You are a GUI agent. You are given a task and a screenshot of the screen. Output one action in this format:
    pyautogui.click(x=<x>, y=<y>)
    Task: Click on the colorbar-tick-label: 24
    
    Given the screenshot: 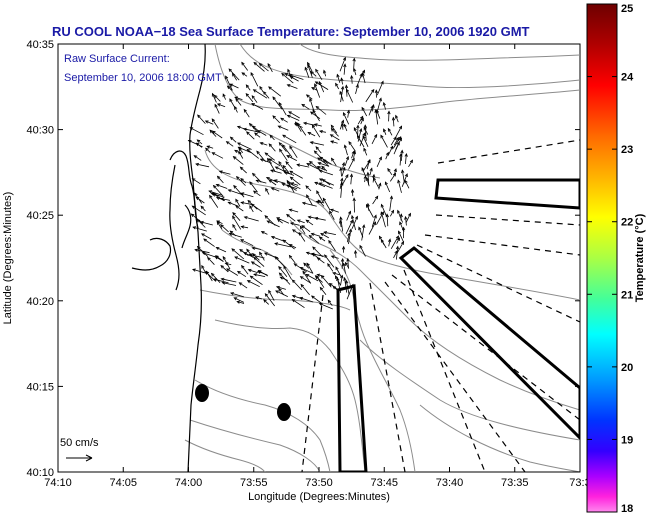 What is the action you would take?
    pyautogui.click(x=627, y=78)
    